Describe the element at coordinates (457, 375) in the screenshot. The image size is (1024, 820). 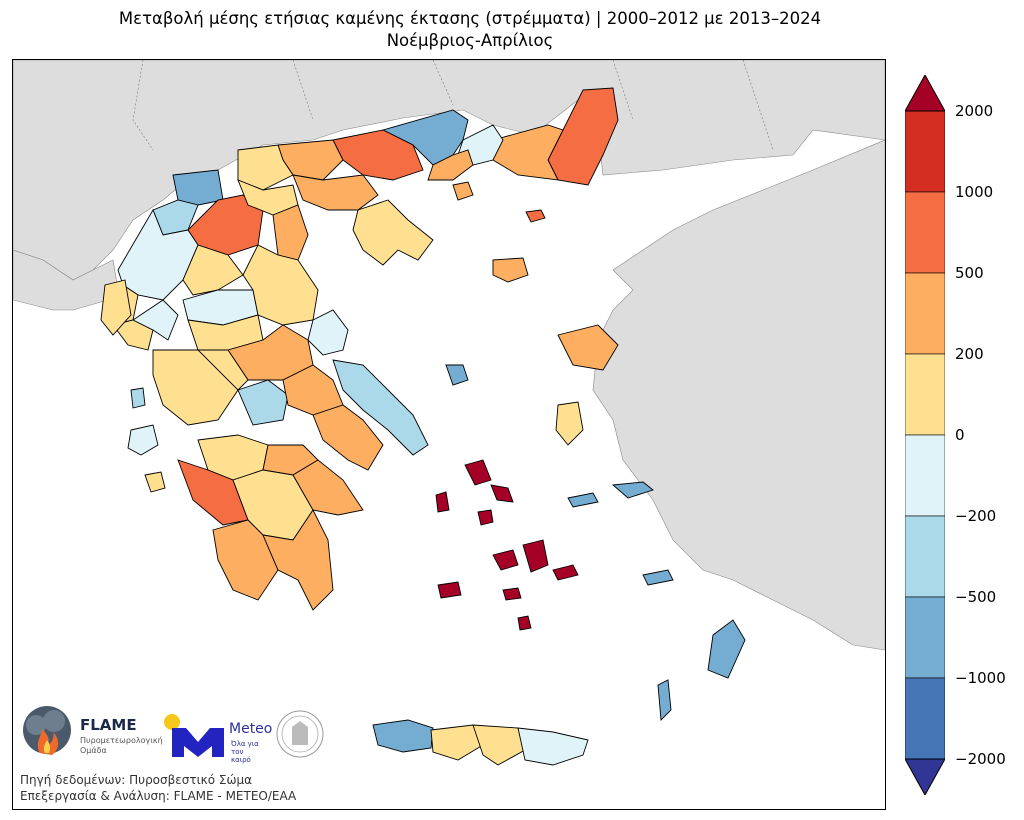
I see `region-skyros` at that location.